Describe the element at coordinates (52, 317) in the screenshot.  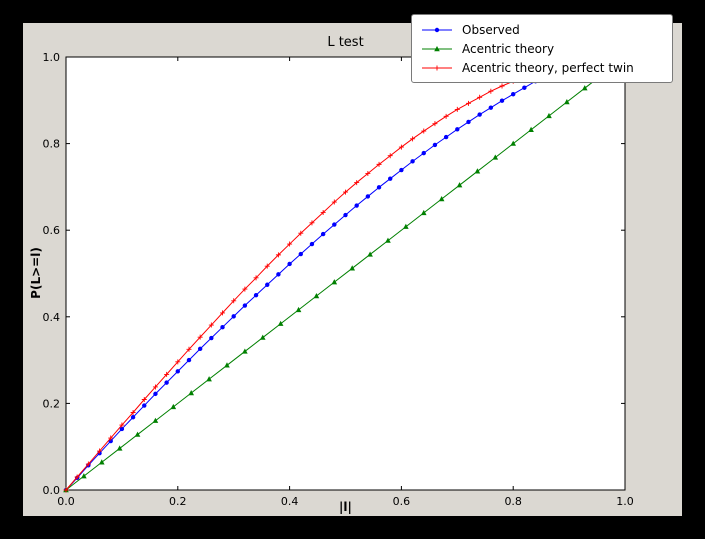
I see `y-tick-label: 0.4` at that location.